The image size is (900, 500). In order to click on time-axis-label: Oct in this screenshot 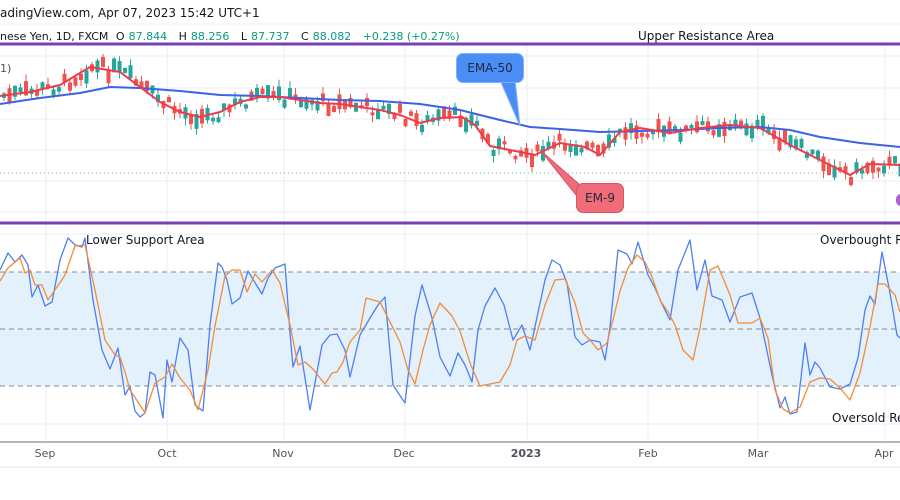, I will do `click(167, 453)`.